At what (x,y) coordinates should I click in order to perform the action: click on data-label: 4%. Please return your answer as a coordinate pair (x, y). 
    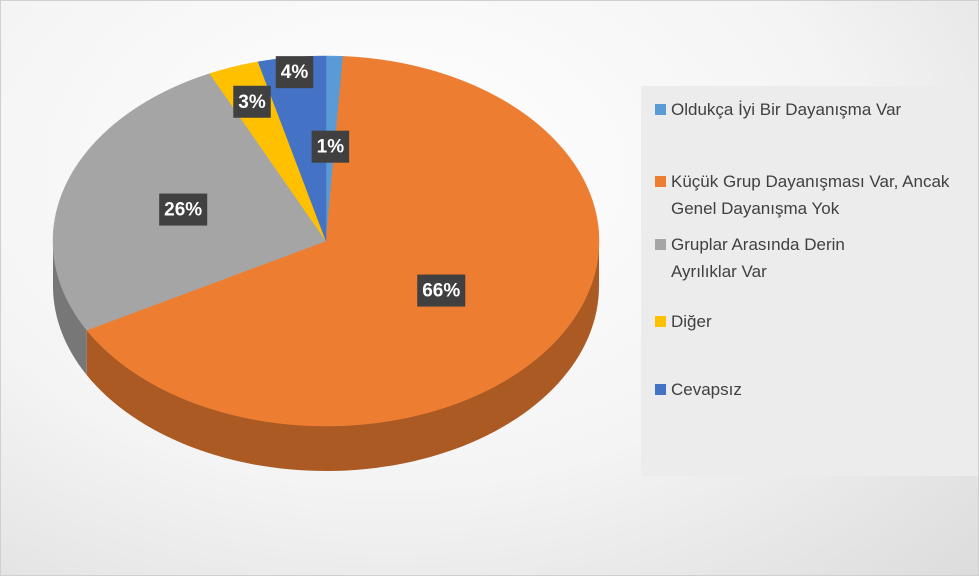
    Looking at the image, I should click on (294, 72).